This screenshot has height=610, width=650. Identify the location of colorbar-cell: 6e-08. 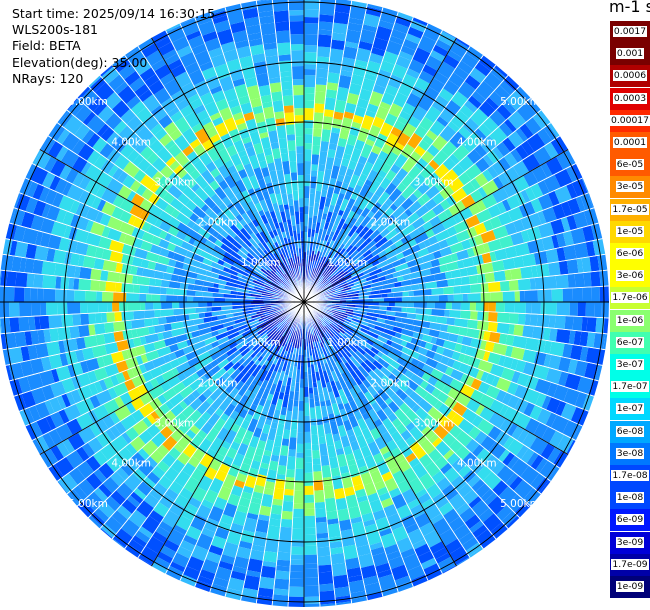
(630, 431).